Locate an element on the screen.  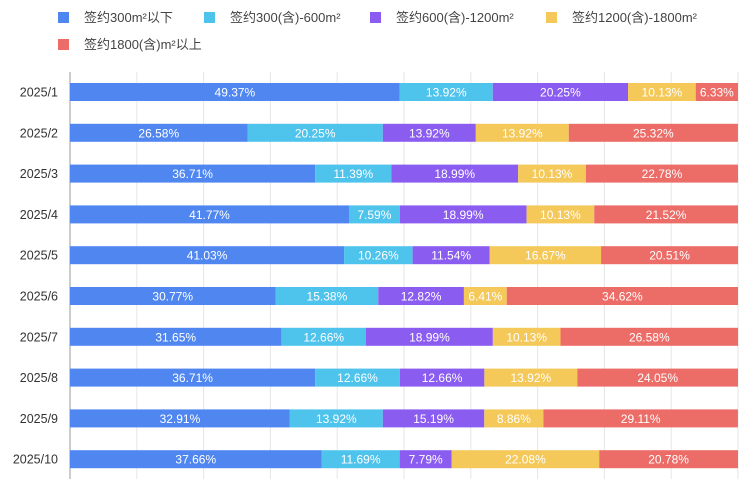
data-label: 22.78% is located at coordinates (662, 174).